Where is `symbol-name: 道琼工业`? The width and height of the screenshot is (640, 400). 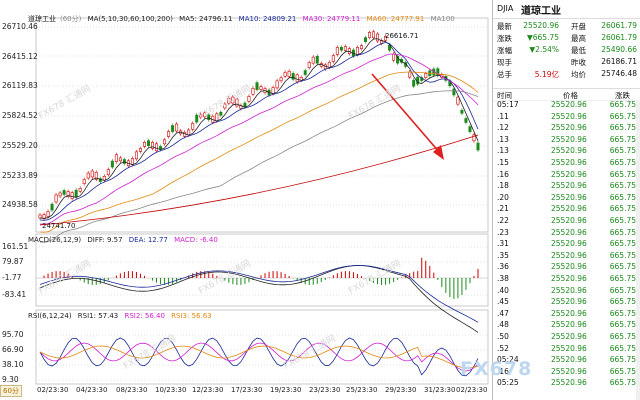 symbol-name: 道琼工业 is located at coordinates (541, 11).